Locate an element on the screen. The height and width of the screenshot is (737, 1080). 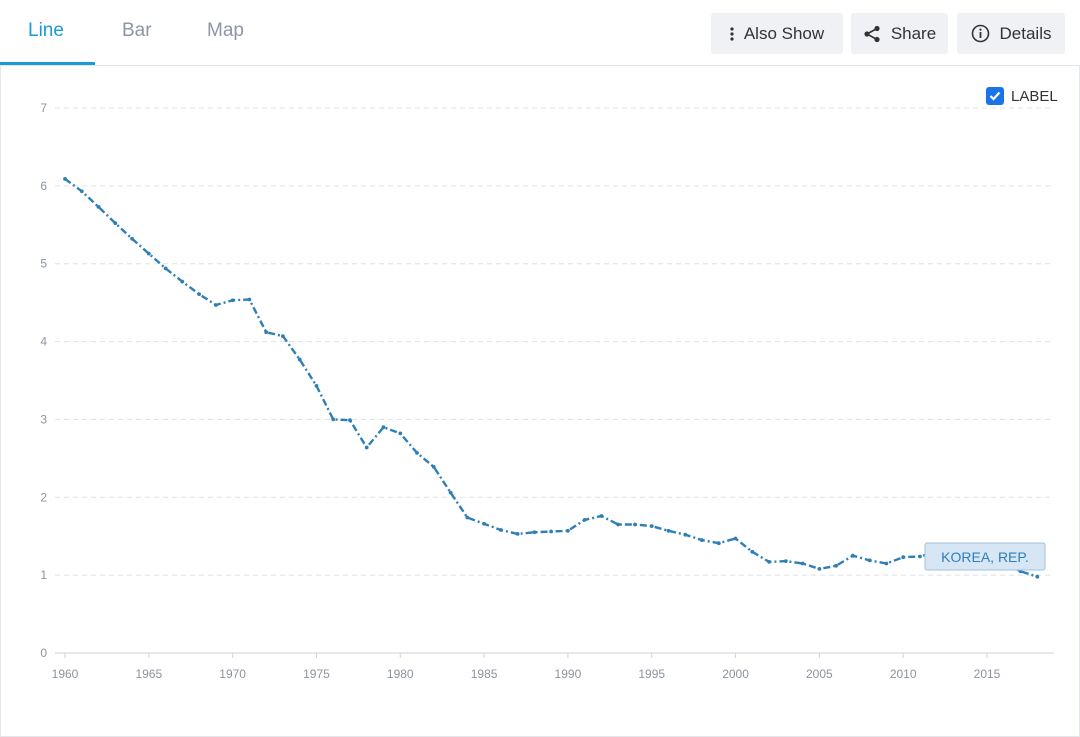
x-tick-label: 2010 is located at coordinates (903, 674).